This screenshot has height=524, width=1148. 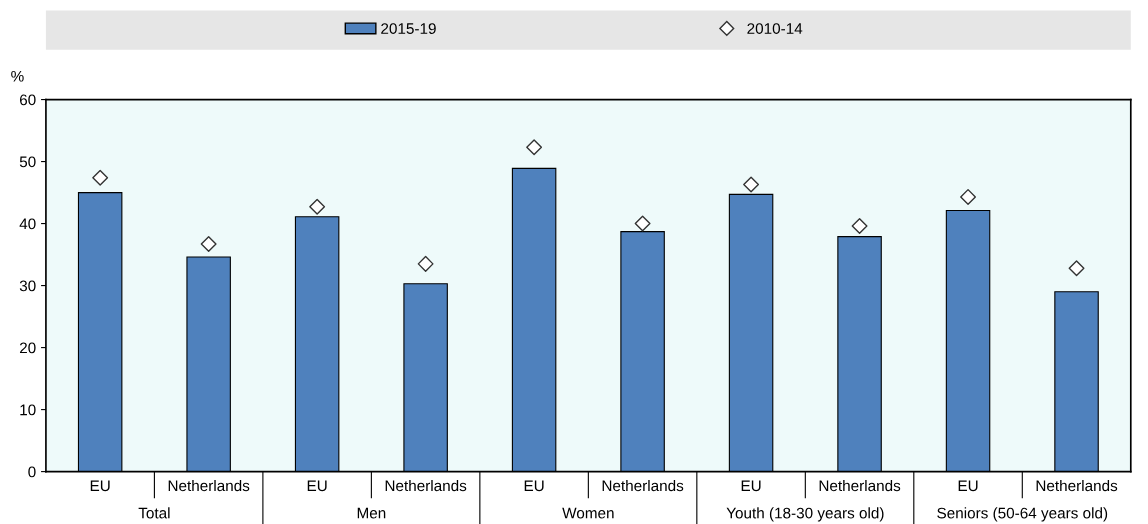 I want to click on y-axis-title: %, so click(x=17, y=76).